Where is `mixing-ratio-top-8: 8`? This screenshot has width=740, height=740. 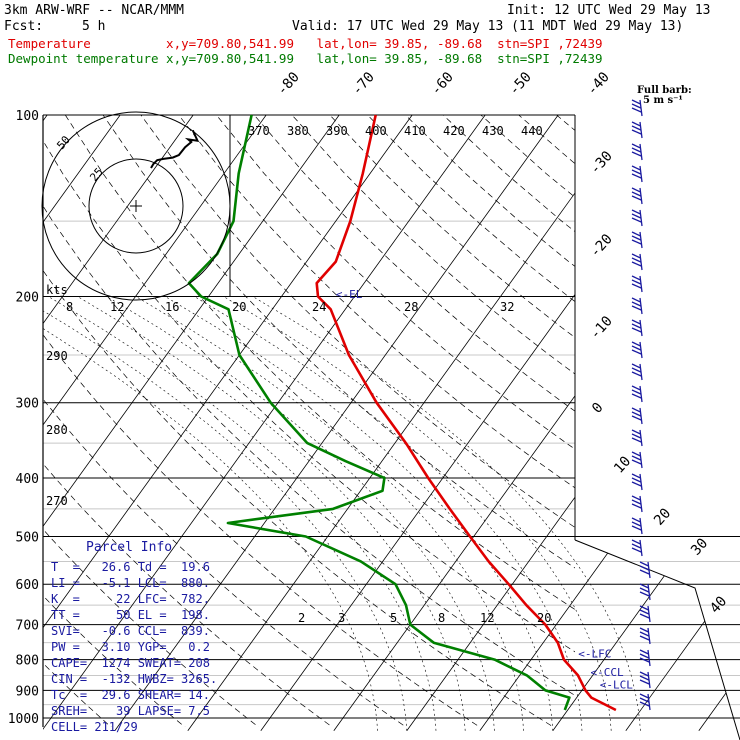
mixing-ratio-top-8: 8 is located at coordinates (69, 307).